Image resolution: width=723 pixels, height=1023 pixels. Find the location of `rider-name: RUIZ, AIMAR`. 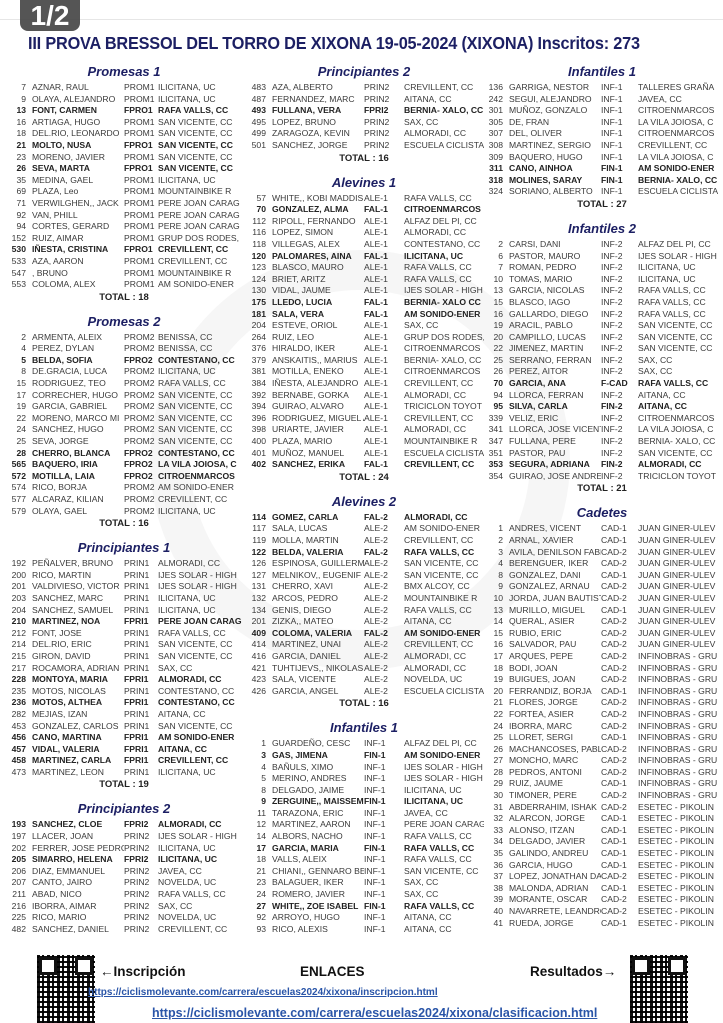

rider-name: RUIZ, AIMAR is located at coordinates (58, 237).